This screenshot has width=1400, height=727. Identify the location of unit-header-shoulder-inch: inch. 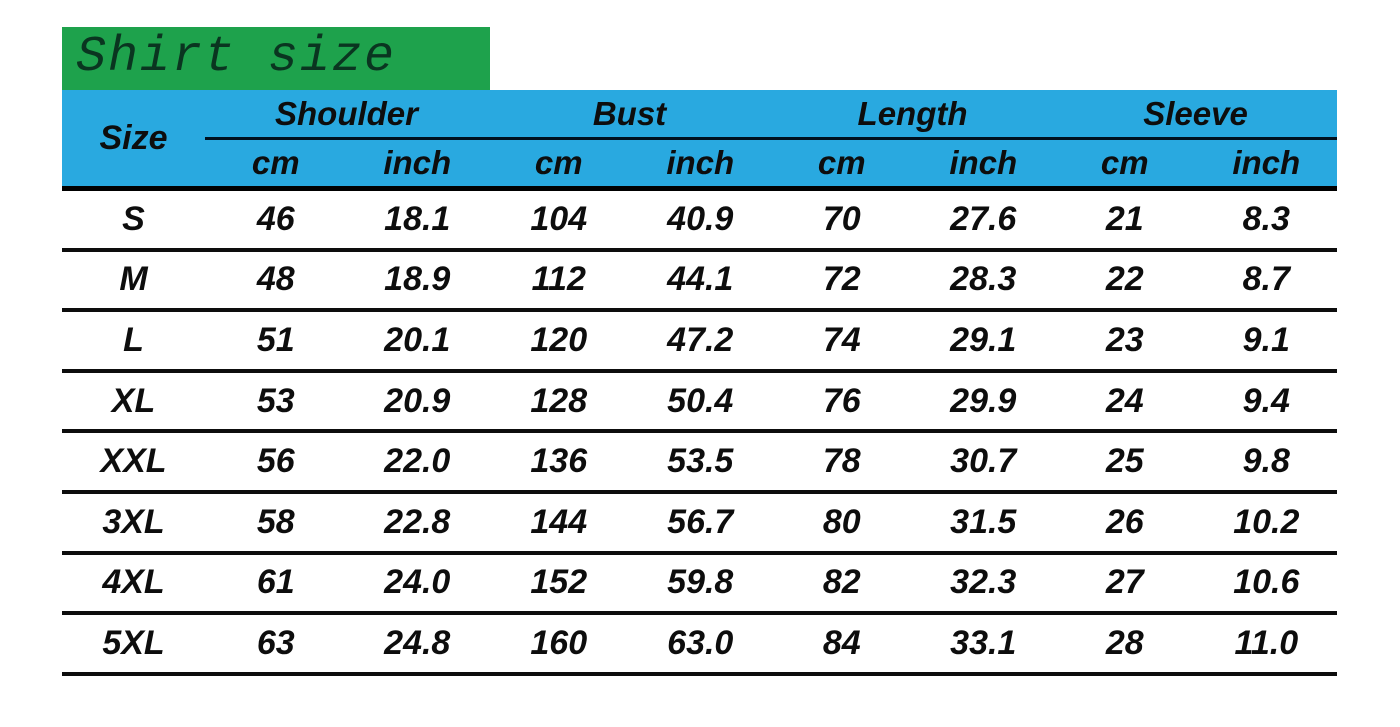
(417, 164).